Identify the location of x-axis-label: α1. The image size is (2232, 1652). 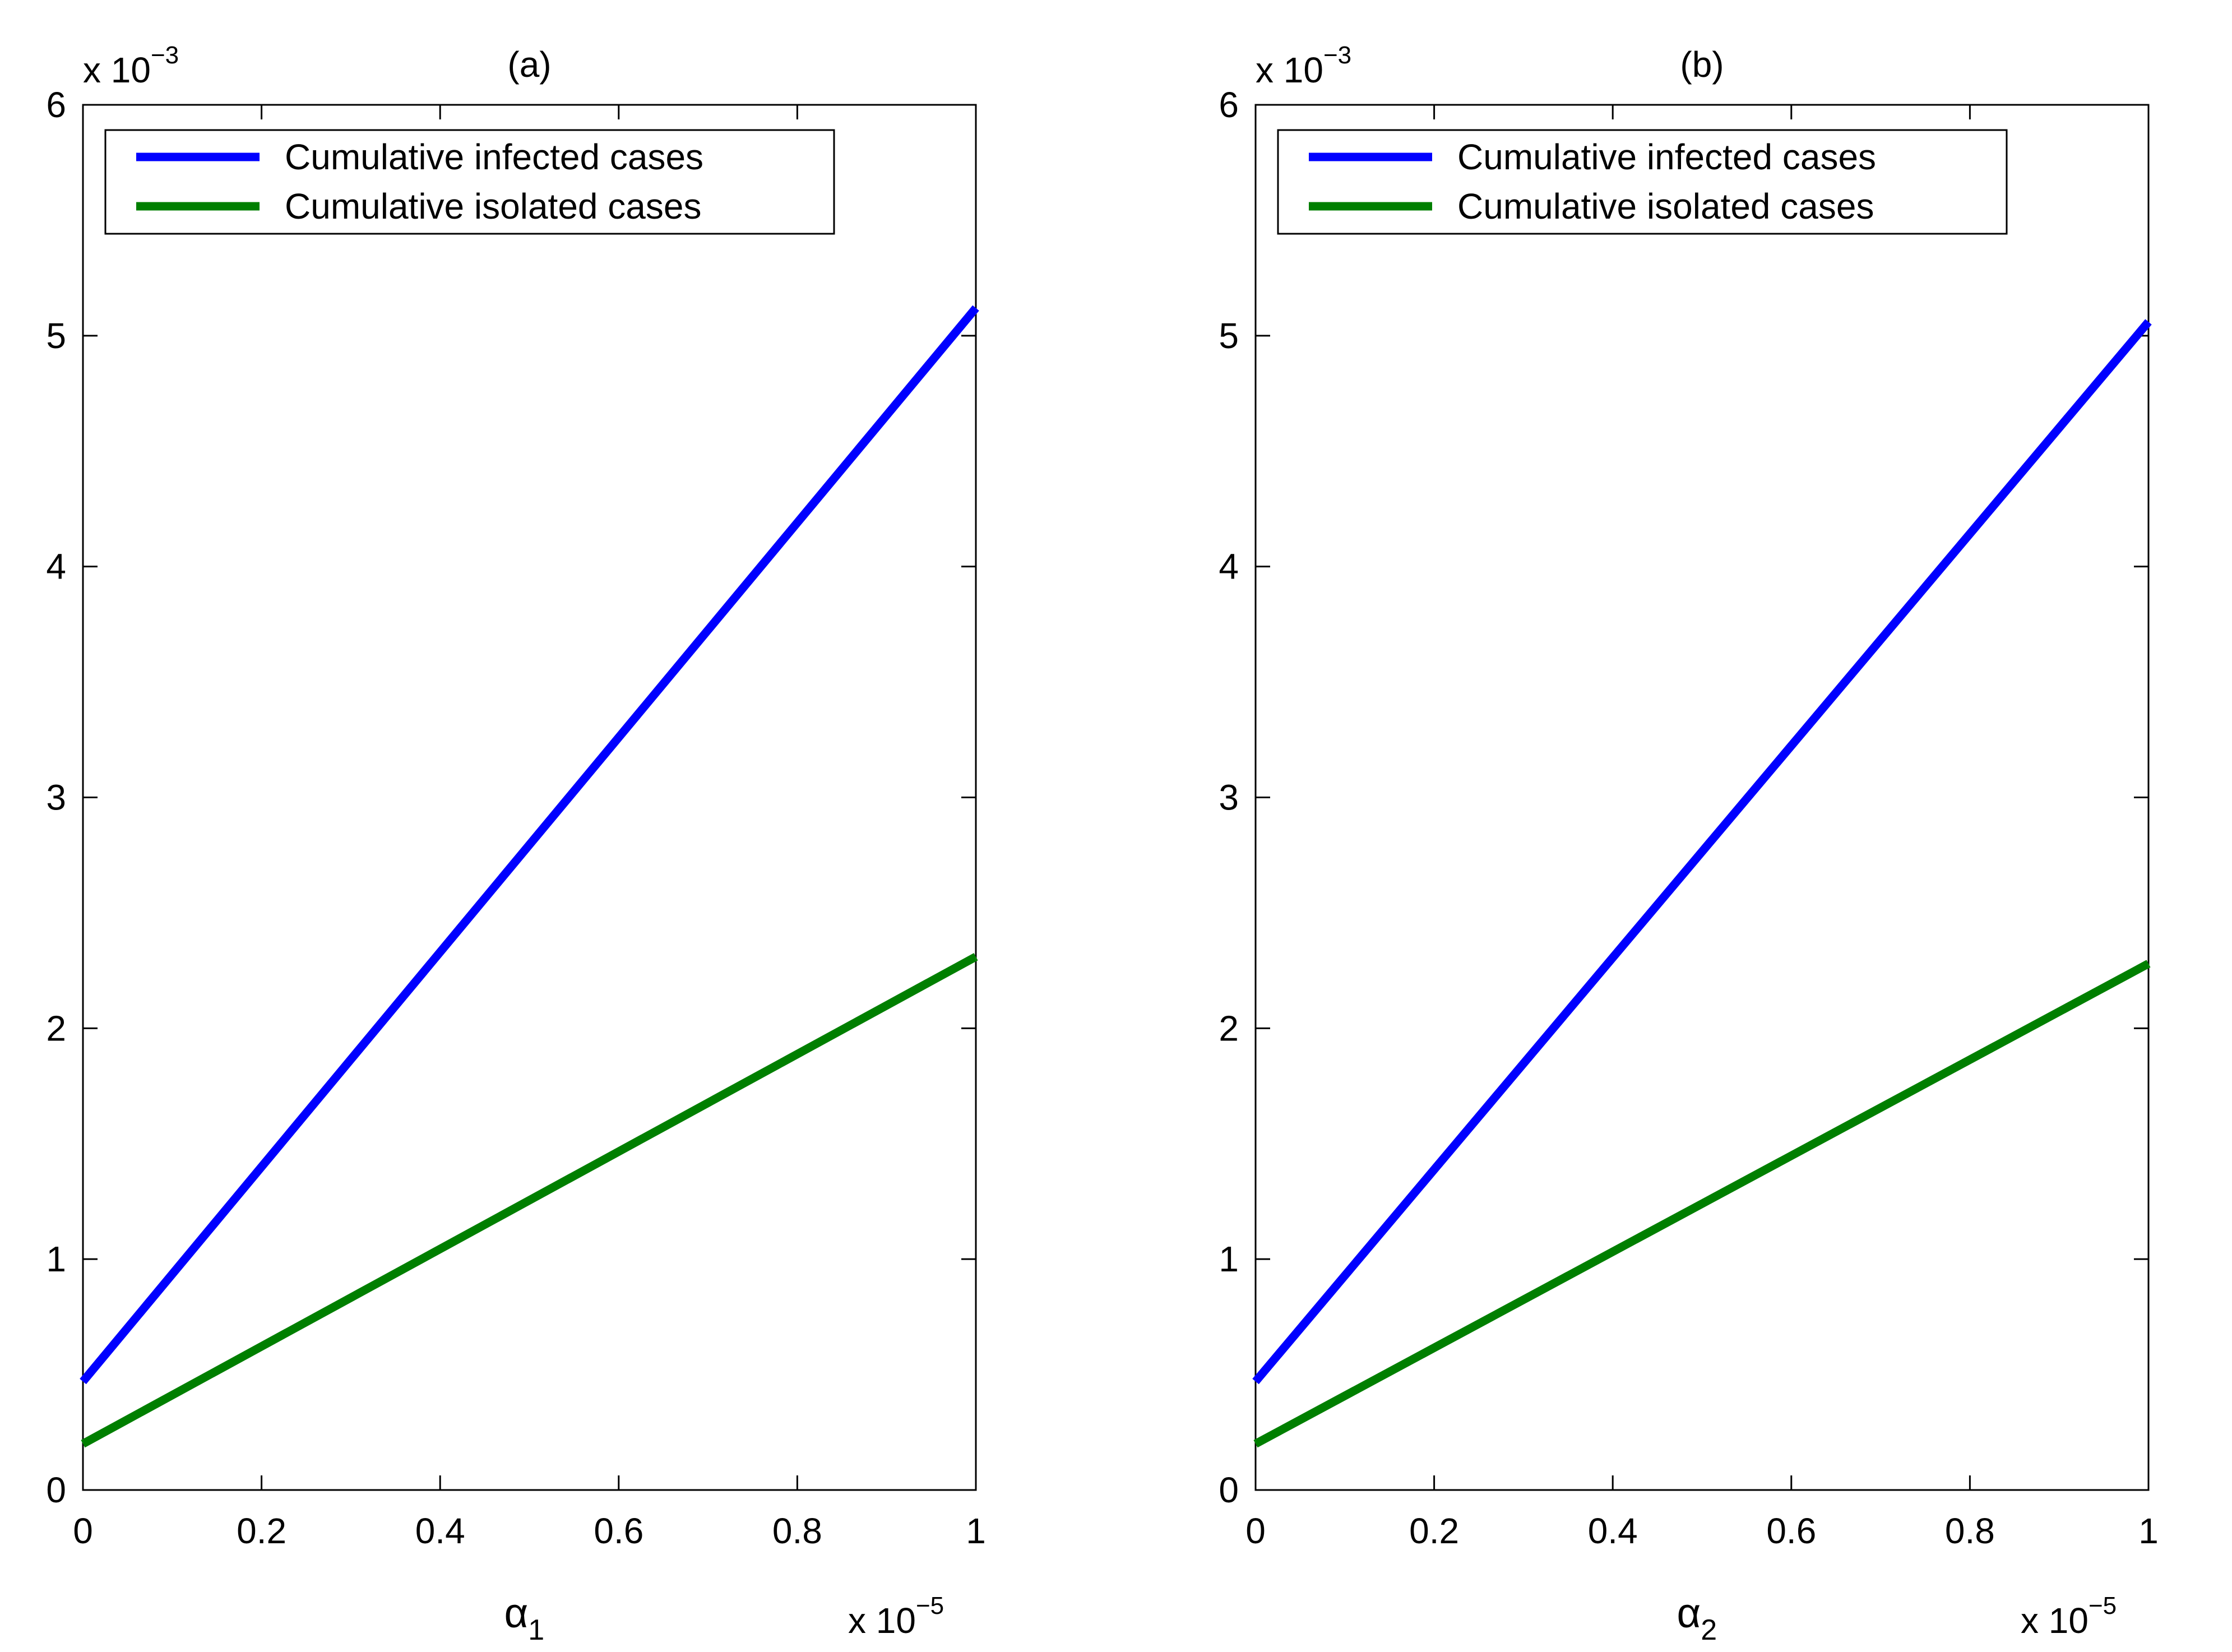
(525, 1618).